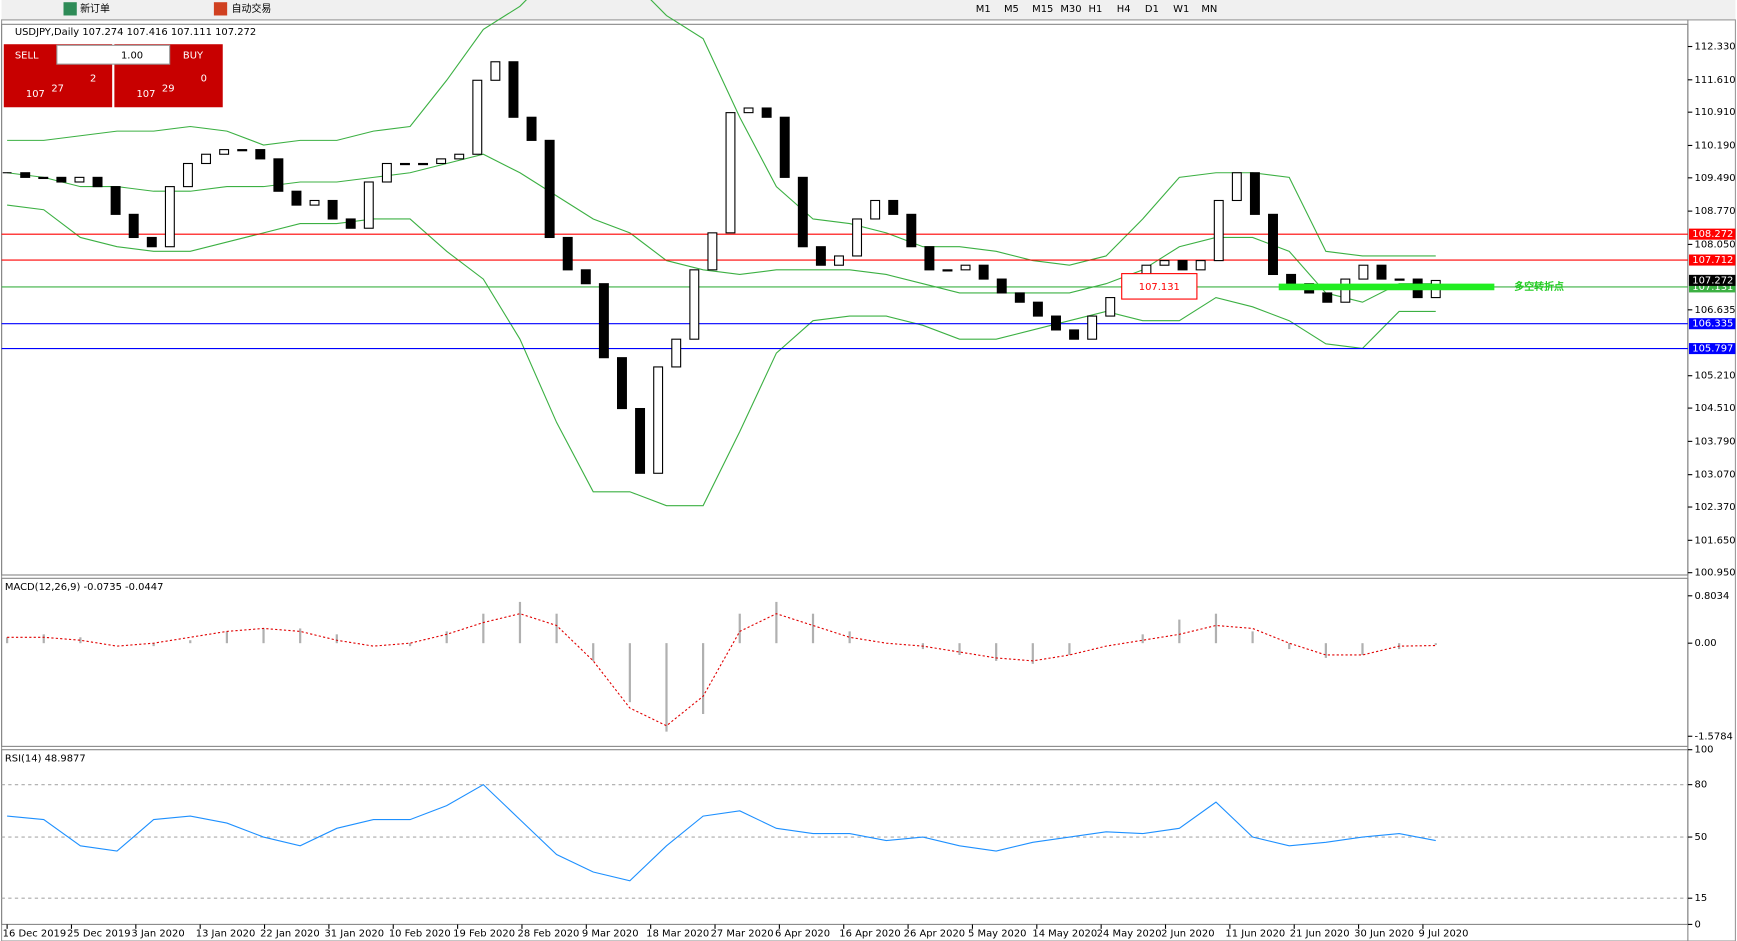 The height and width of the screenshot is (941, 1737). I want to click on y-tick-label: 105.210, so click(1715, 376).